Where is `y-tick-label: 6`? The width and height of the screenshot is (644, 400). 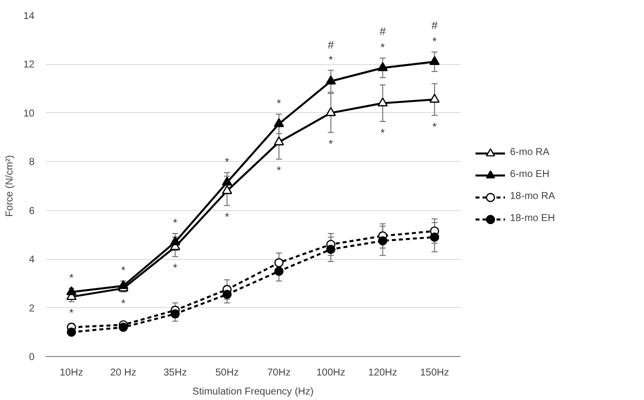
y-tick-label: 6 is located at coordinates (31, 211).